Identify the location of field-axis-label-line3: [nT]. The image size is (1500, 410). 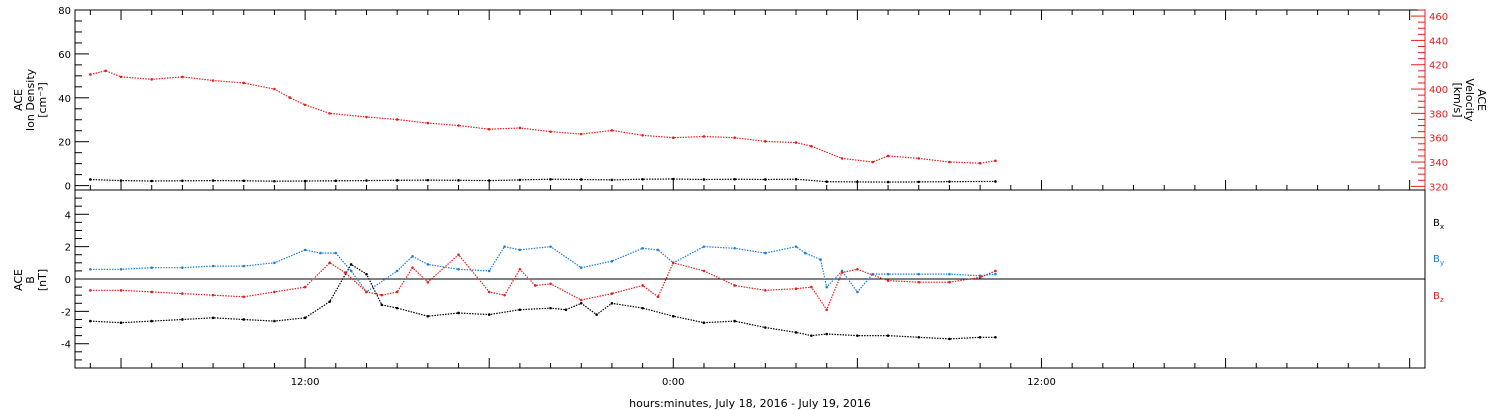
(42, 280).